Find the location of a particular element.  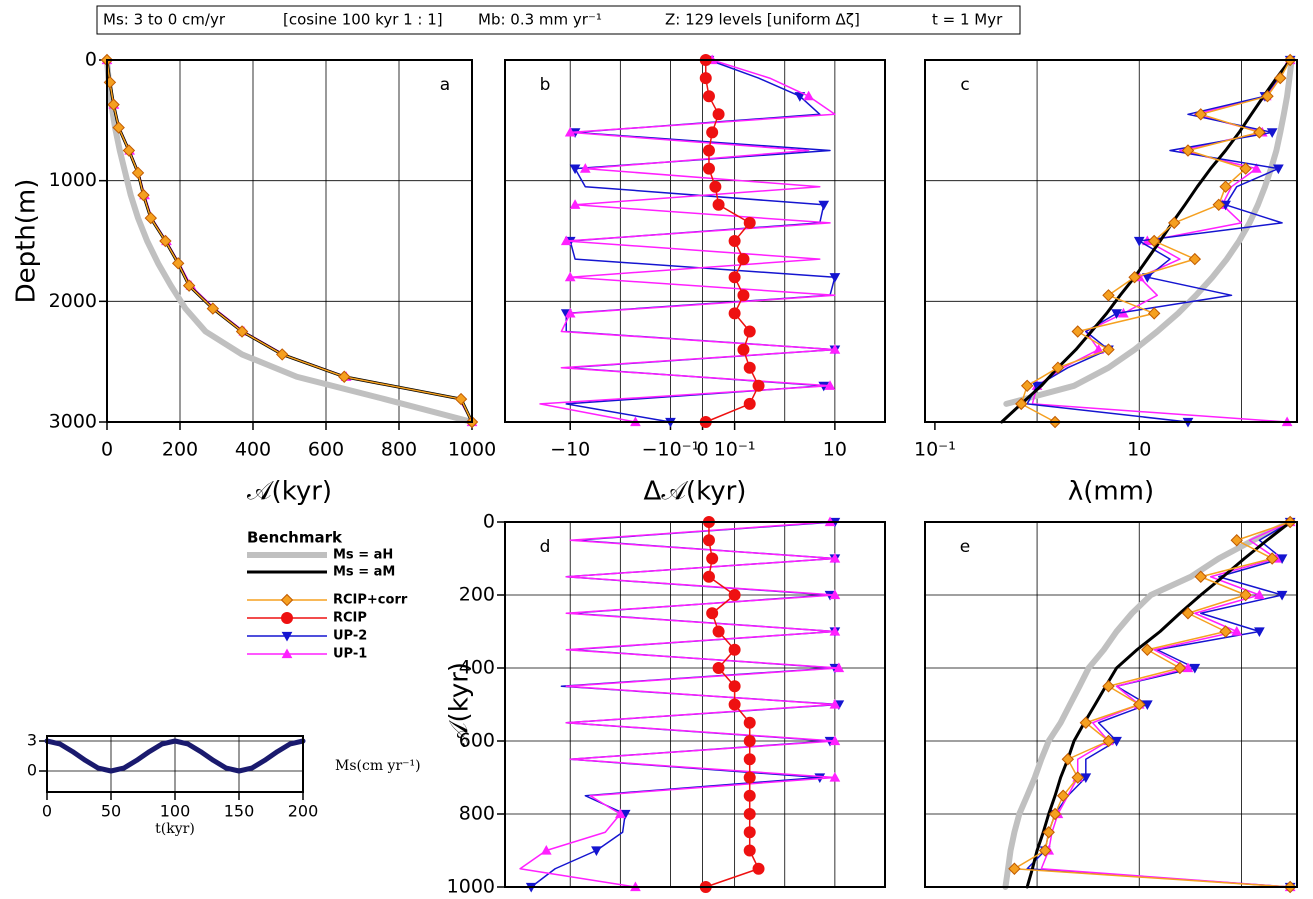

header-field: Ms: 3 to 0 cm/yr is located at coordinates (164, 20).